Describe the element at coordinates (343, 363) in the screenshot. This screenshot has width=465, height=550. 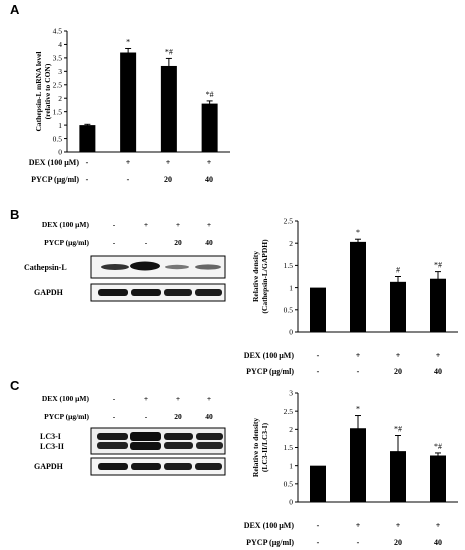
I see `conditions-chart-b: DEX (100 μM) PYCP (μg/ml) - - + - +20 +40` at that location.